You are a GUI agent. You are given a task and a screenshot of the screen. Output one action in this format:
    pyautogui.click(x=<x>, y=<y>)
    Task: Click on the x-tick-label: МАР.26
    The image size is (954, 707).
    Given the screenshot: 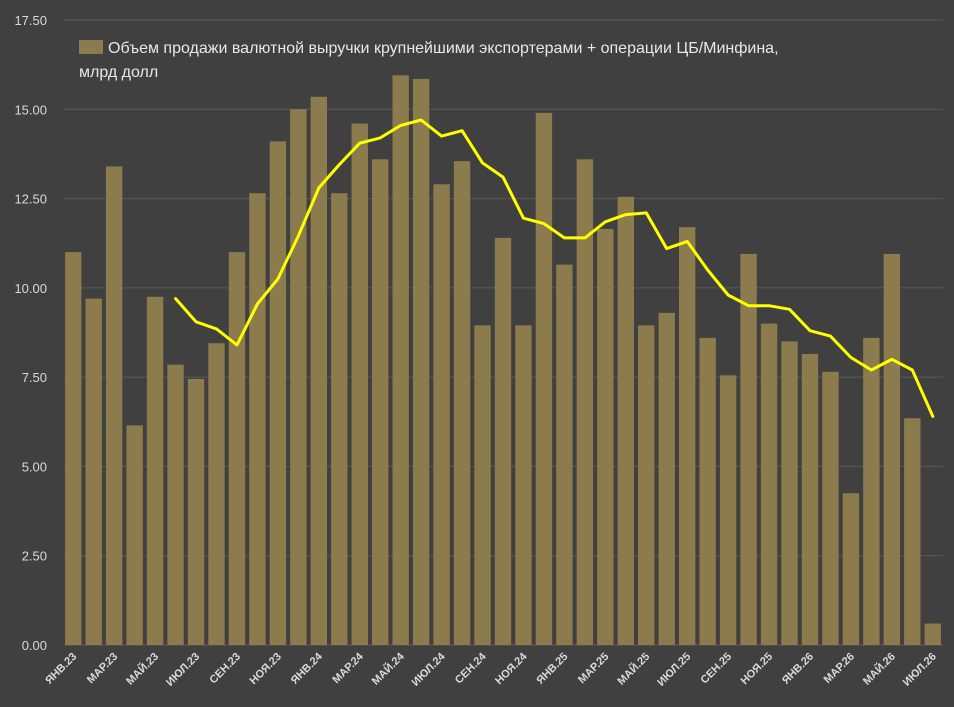 What is the action you would take?
    pyautogui.click(x=839, y=668)
    